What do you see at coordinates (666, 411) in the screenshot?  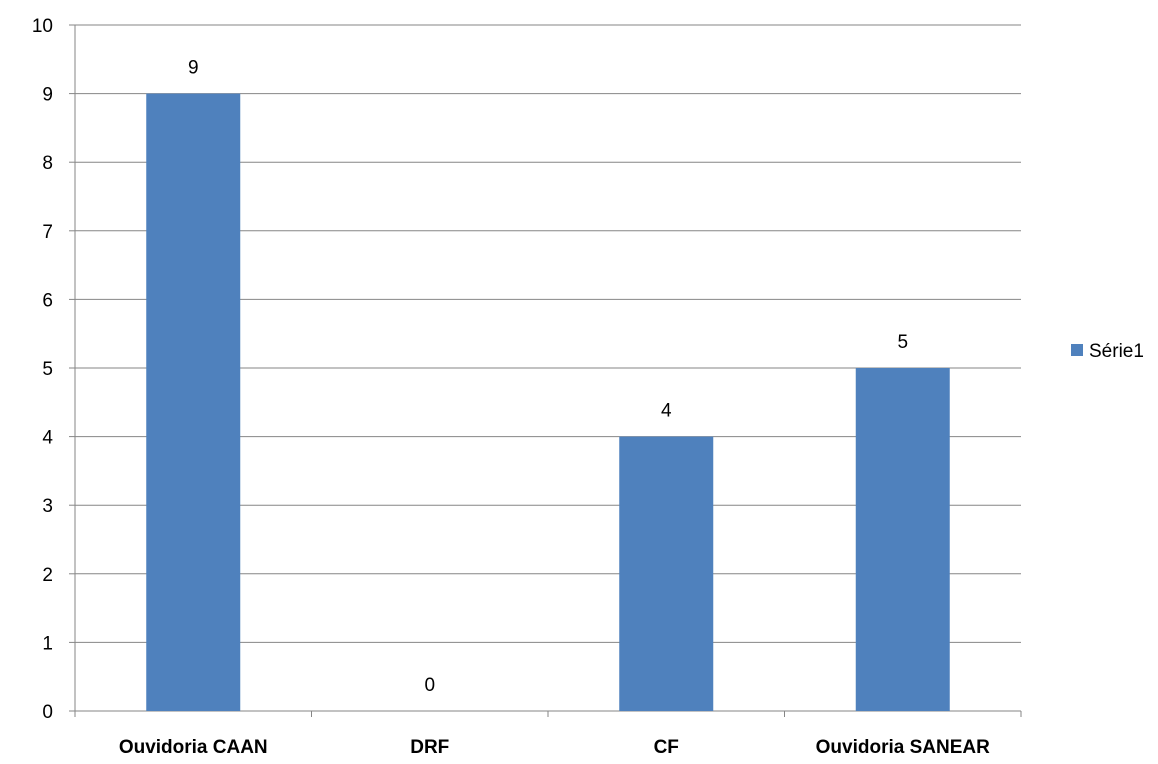 I see `data-label: 4` at bounding box center [666, 411].